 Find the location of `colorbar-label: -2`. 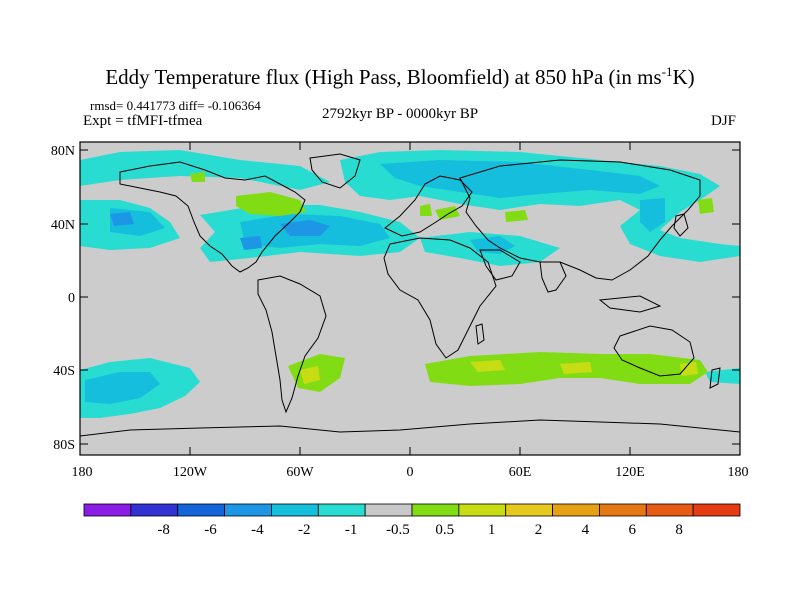

colorbar-label: -2 is located at coordinates (304, 530).